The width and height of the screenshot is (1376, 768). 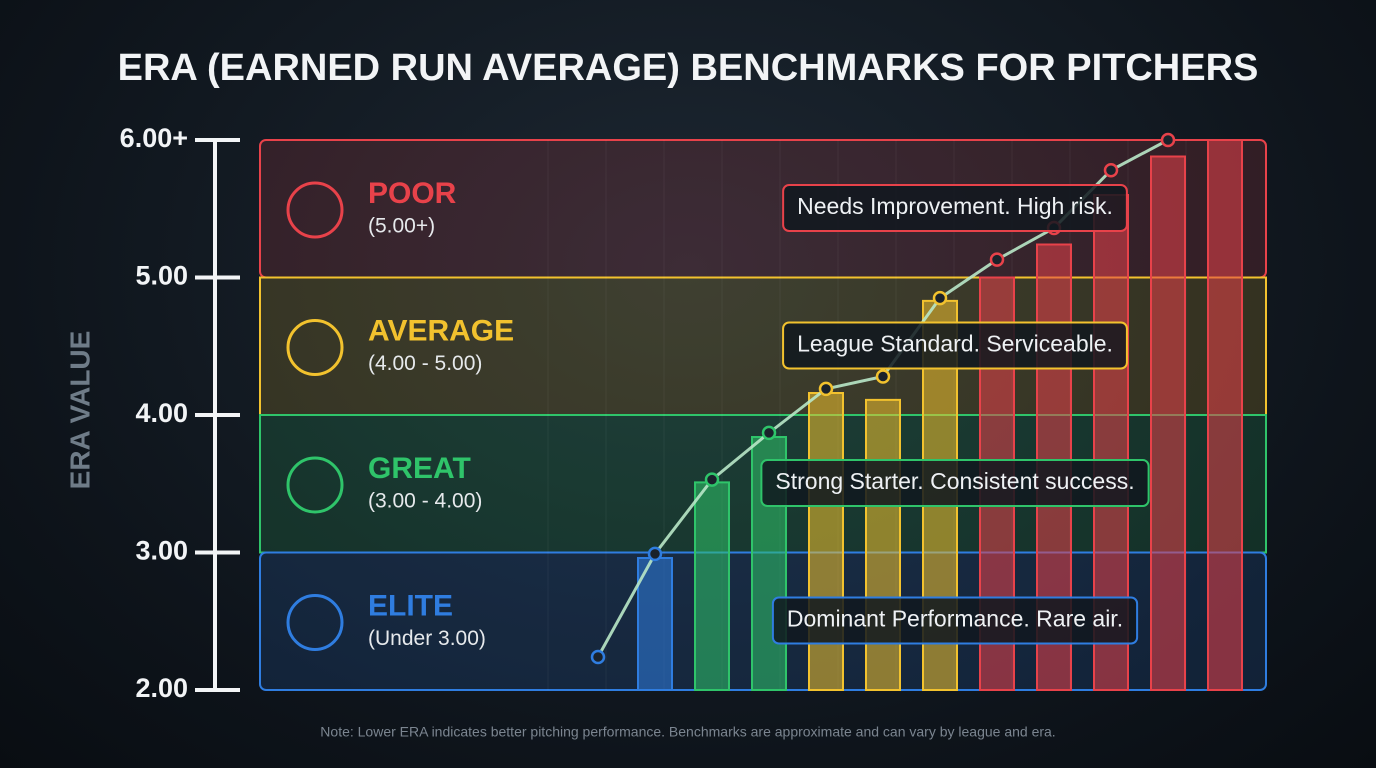 I want to click on y-tick-label: 6.00+, so click(x=154, y=138).